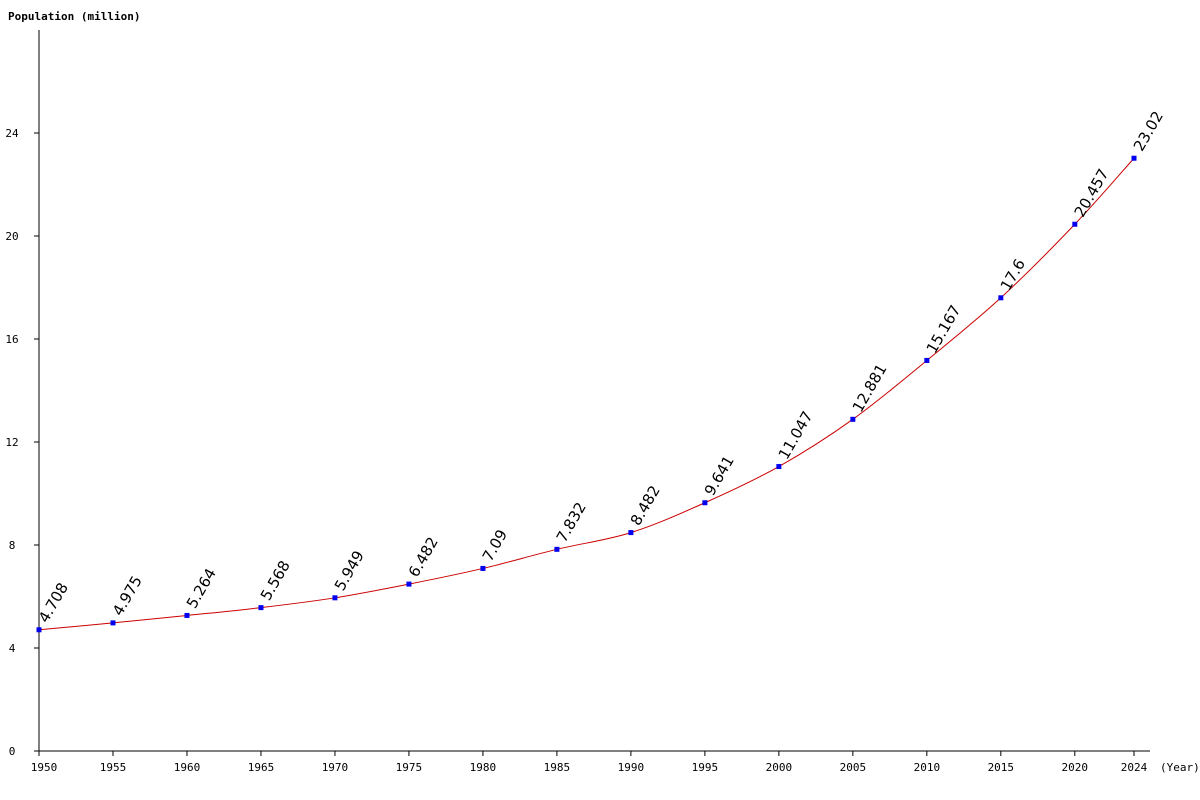  What do you see at coordinates (74, 16) in the screenshot?
I see `y-axis-title: Population (million)` at bounding box center [74, 16].